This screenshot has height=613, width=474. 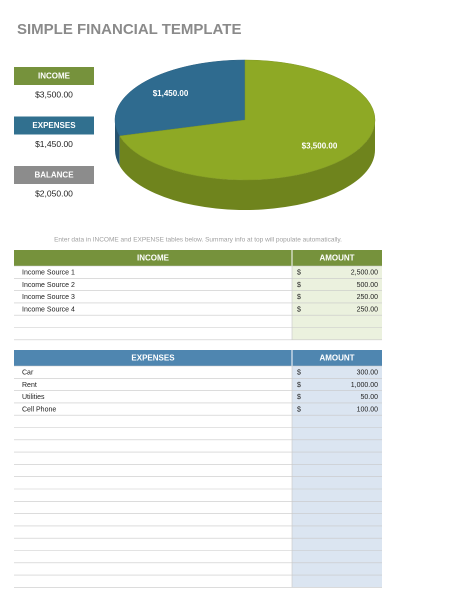 What do you see at coordinates (368, 409) in the screenshot?
I see `amount: 100.00` at bounding box center [368, 409].